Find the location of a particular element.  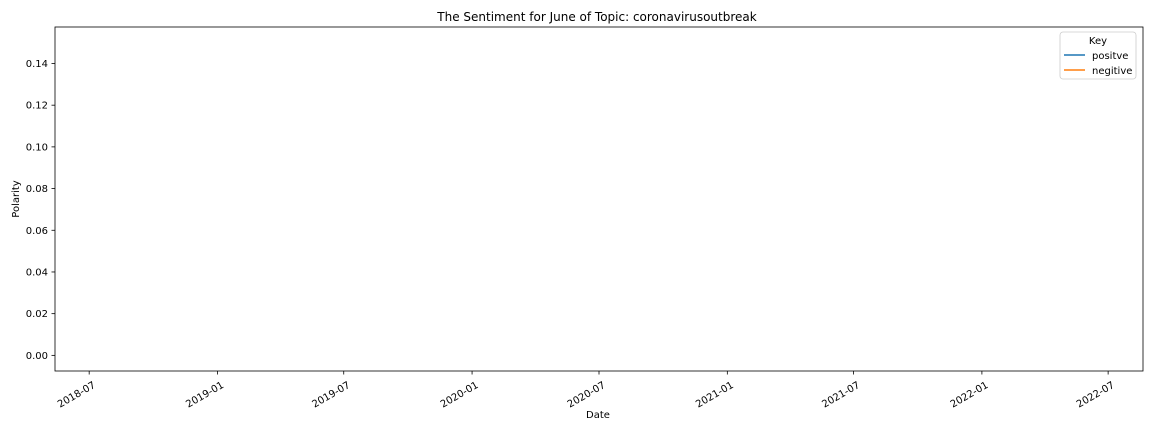

x-tick-label: 2021-01 is located at coordinates (715, 395).